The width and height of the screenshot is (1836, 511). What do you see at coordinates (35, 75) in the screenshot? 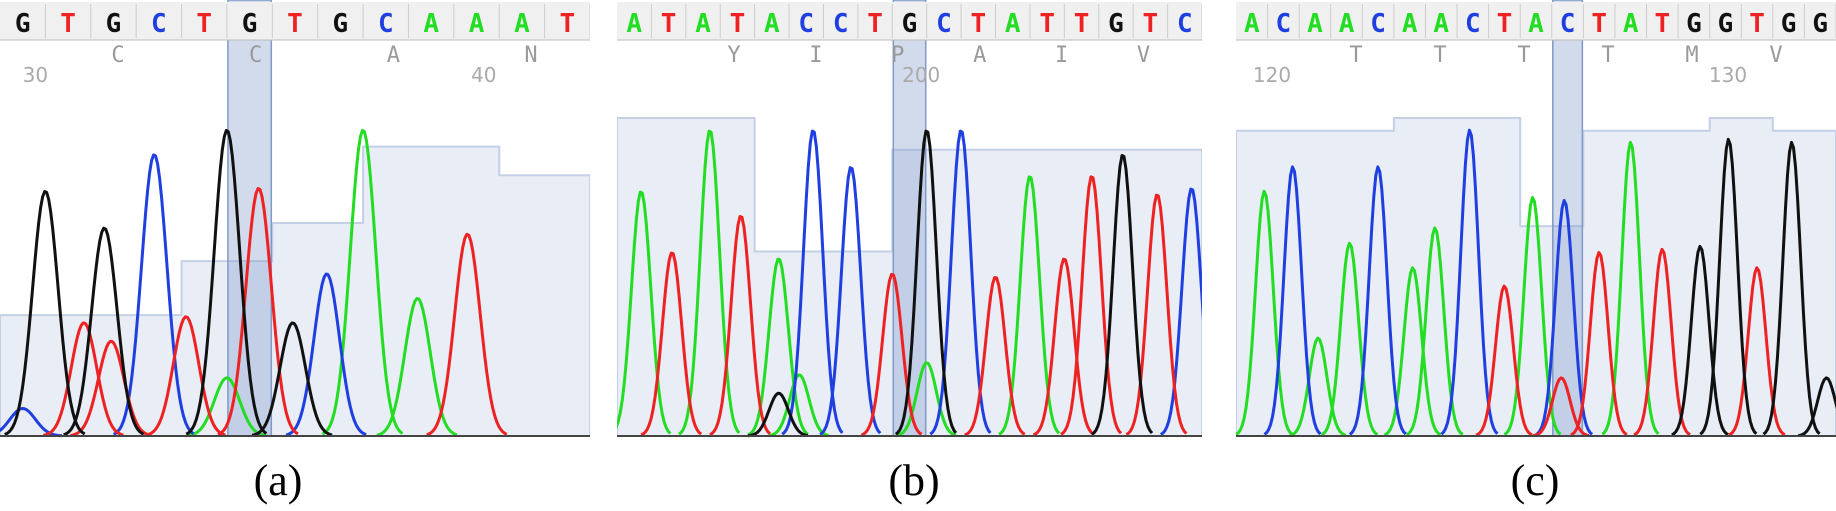
I see `position-label: 30` at bounding box center [35, 75].